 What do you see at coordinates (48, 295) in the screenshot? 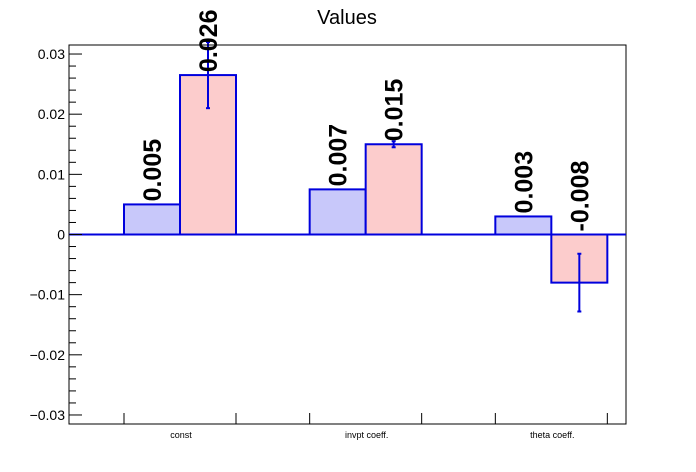
I see `ytick-label-2: −0.01` at bounding box center [48, 295].